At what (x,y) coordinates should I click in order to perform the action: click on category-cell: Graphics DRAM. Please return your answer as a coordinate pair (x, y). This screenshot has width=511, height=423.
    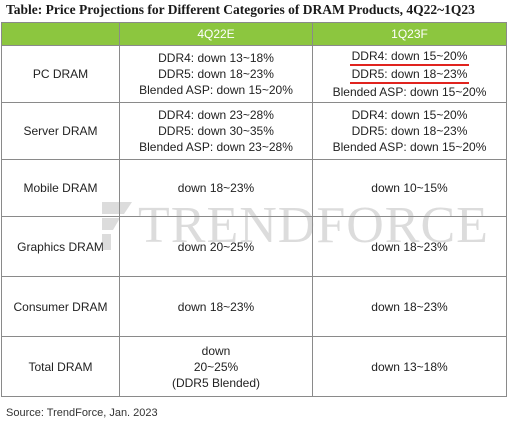
    Looking at the image, I should click on (60, 246).